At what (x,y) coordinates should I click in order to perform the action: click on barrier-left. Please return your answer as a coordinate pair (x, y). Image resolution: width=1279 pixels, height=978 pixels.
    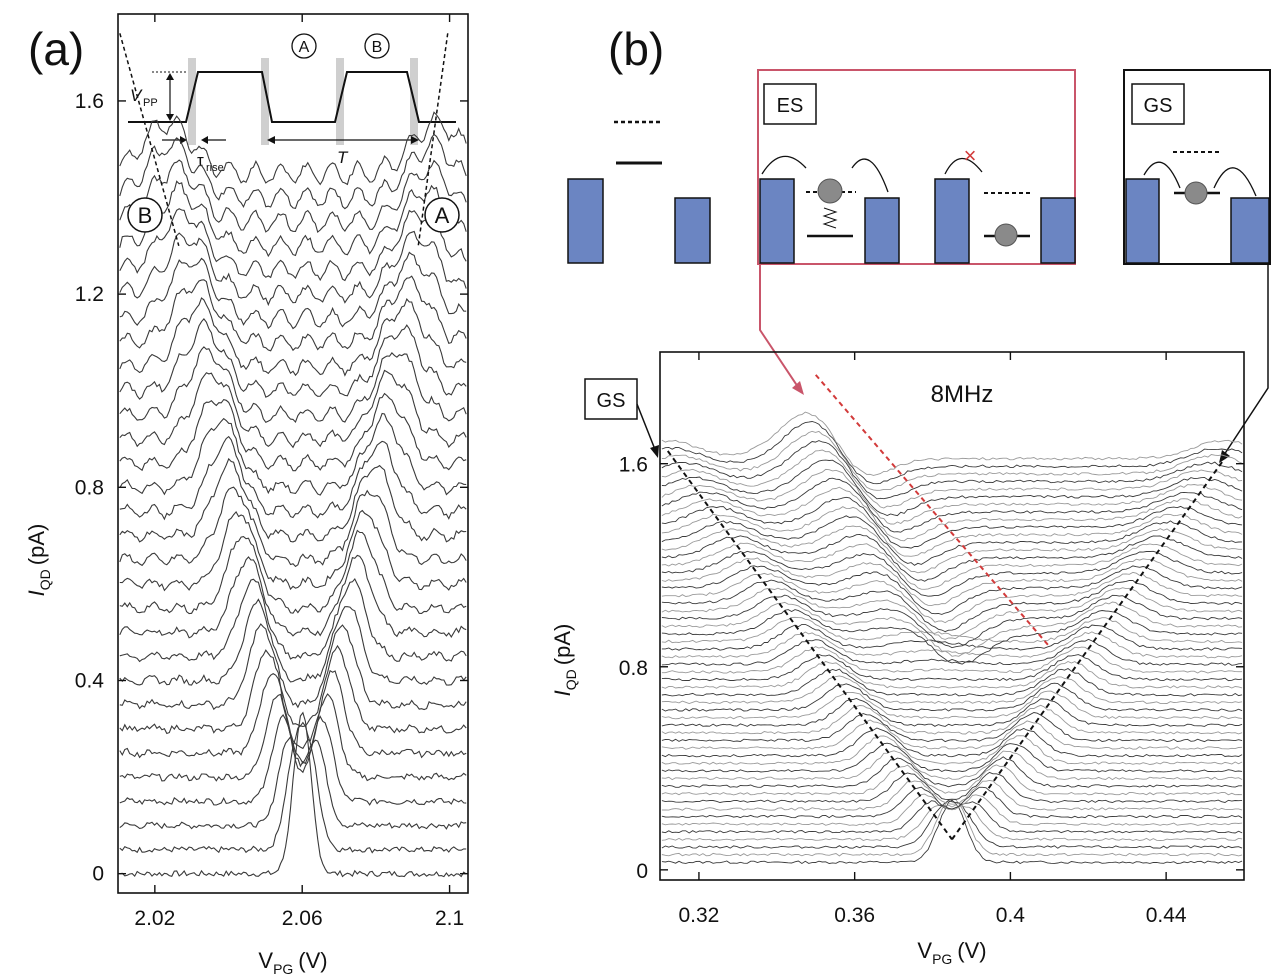
    Looking at the image, I should click on (585, 221).